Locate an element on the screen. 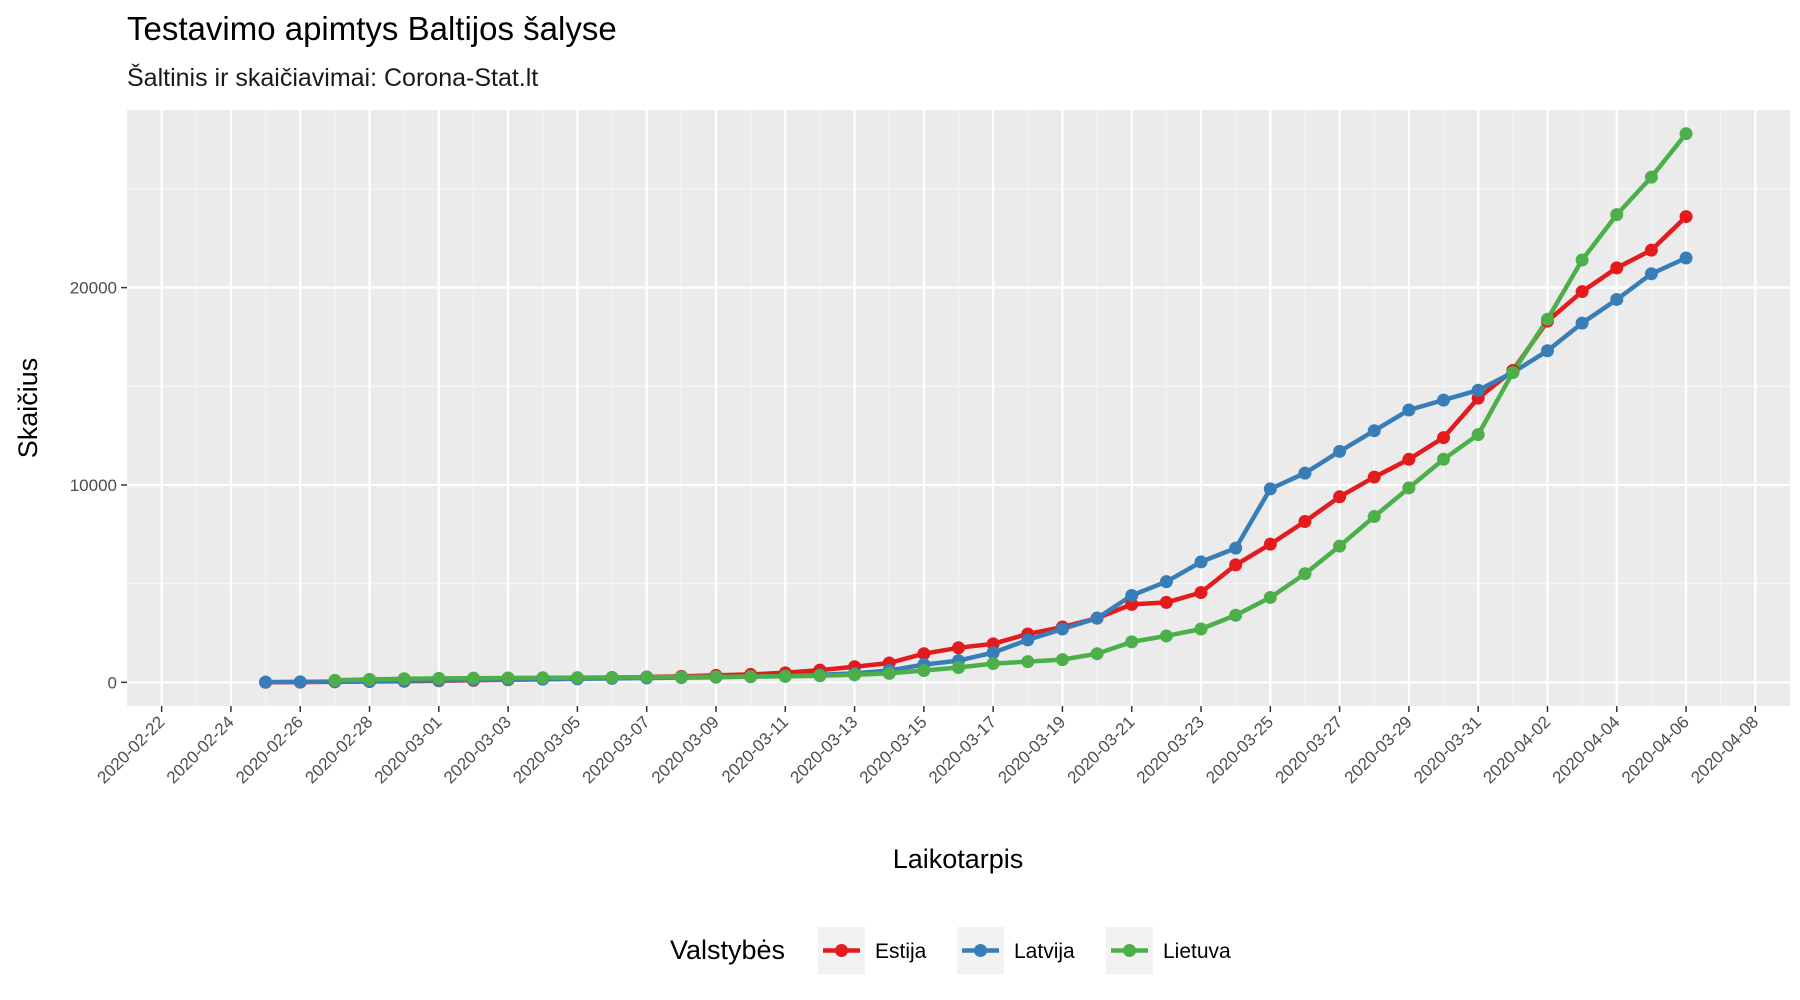 Image resolution: width=1800 pixels, height=1000 pixels. x-tick-label: 2020-02-28 is located at coordinates (338, 749).